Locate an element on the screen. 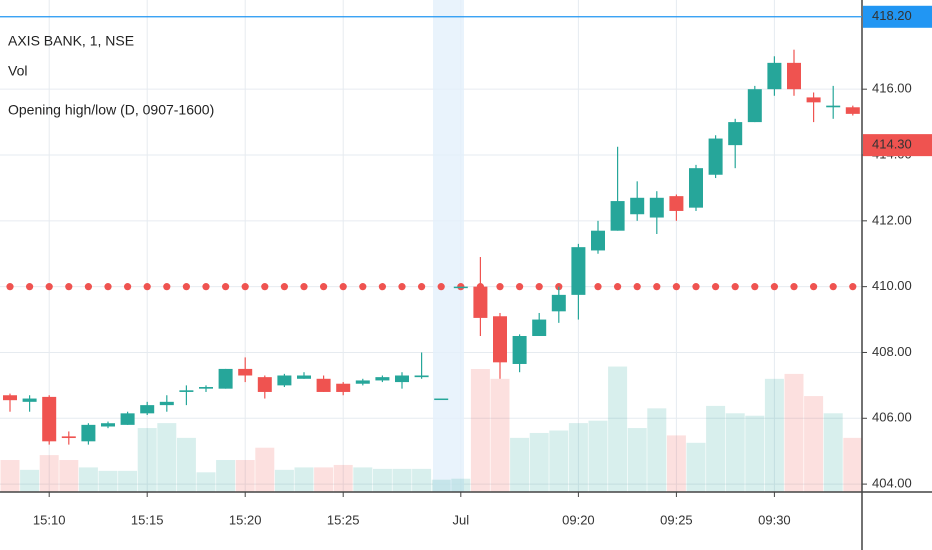 The width and height of the screenshot is (932, 550). y-tick-label: 410.00 is located at coordinates (892, 285).